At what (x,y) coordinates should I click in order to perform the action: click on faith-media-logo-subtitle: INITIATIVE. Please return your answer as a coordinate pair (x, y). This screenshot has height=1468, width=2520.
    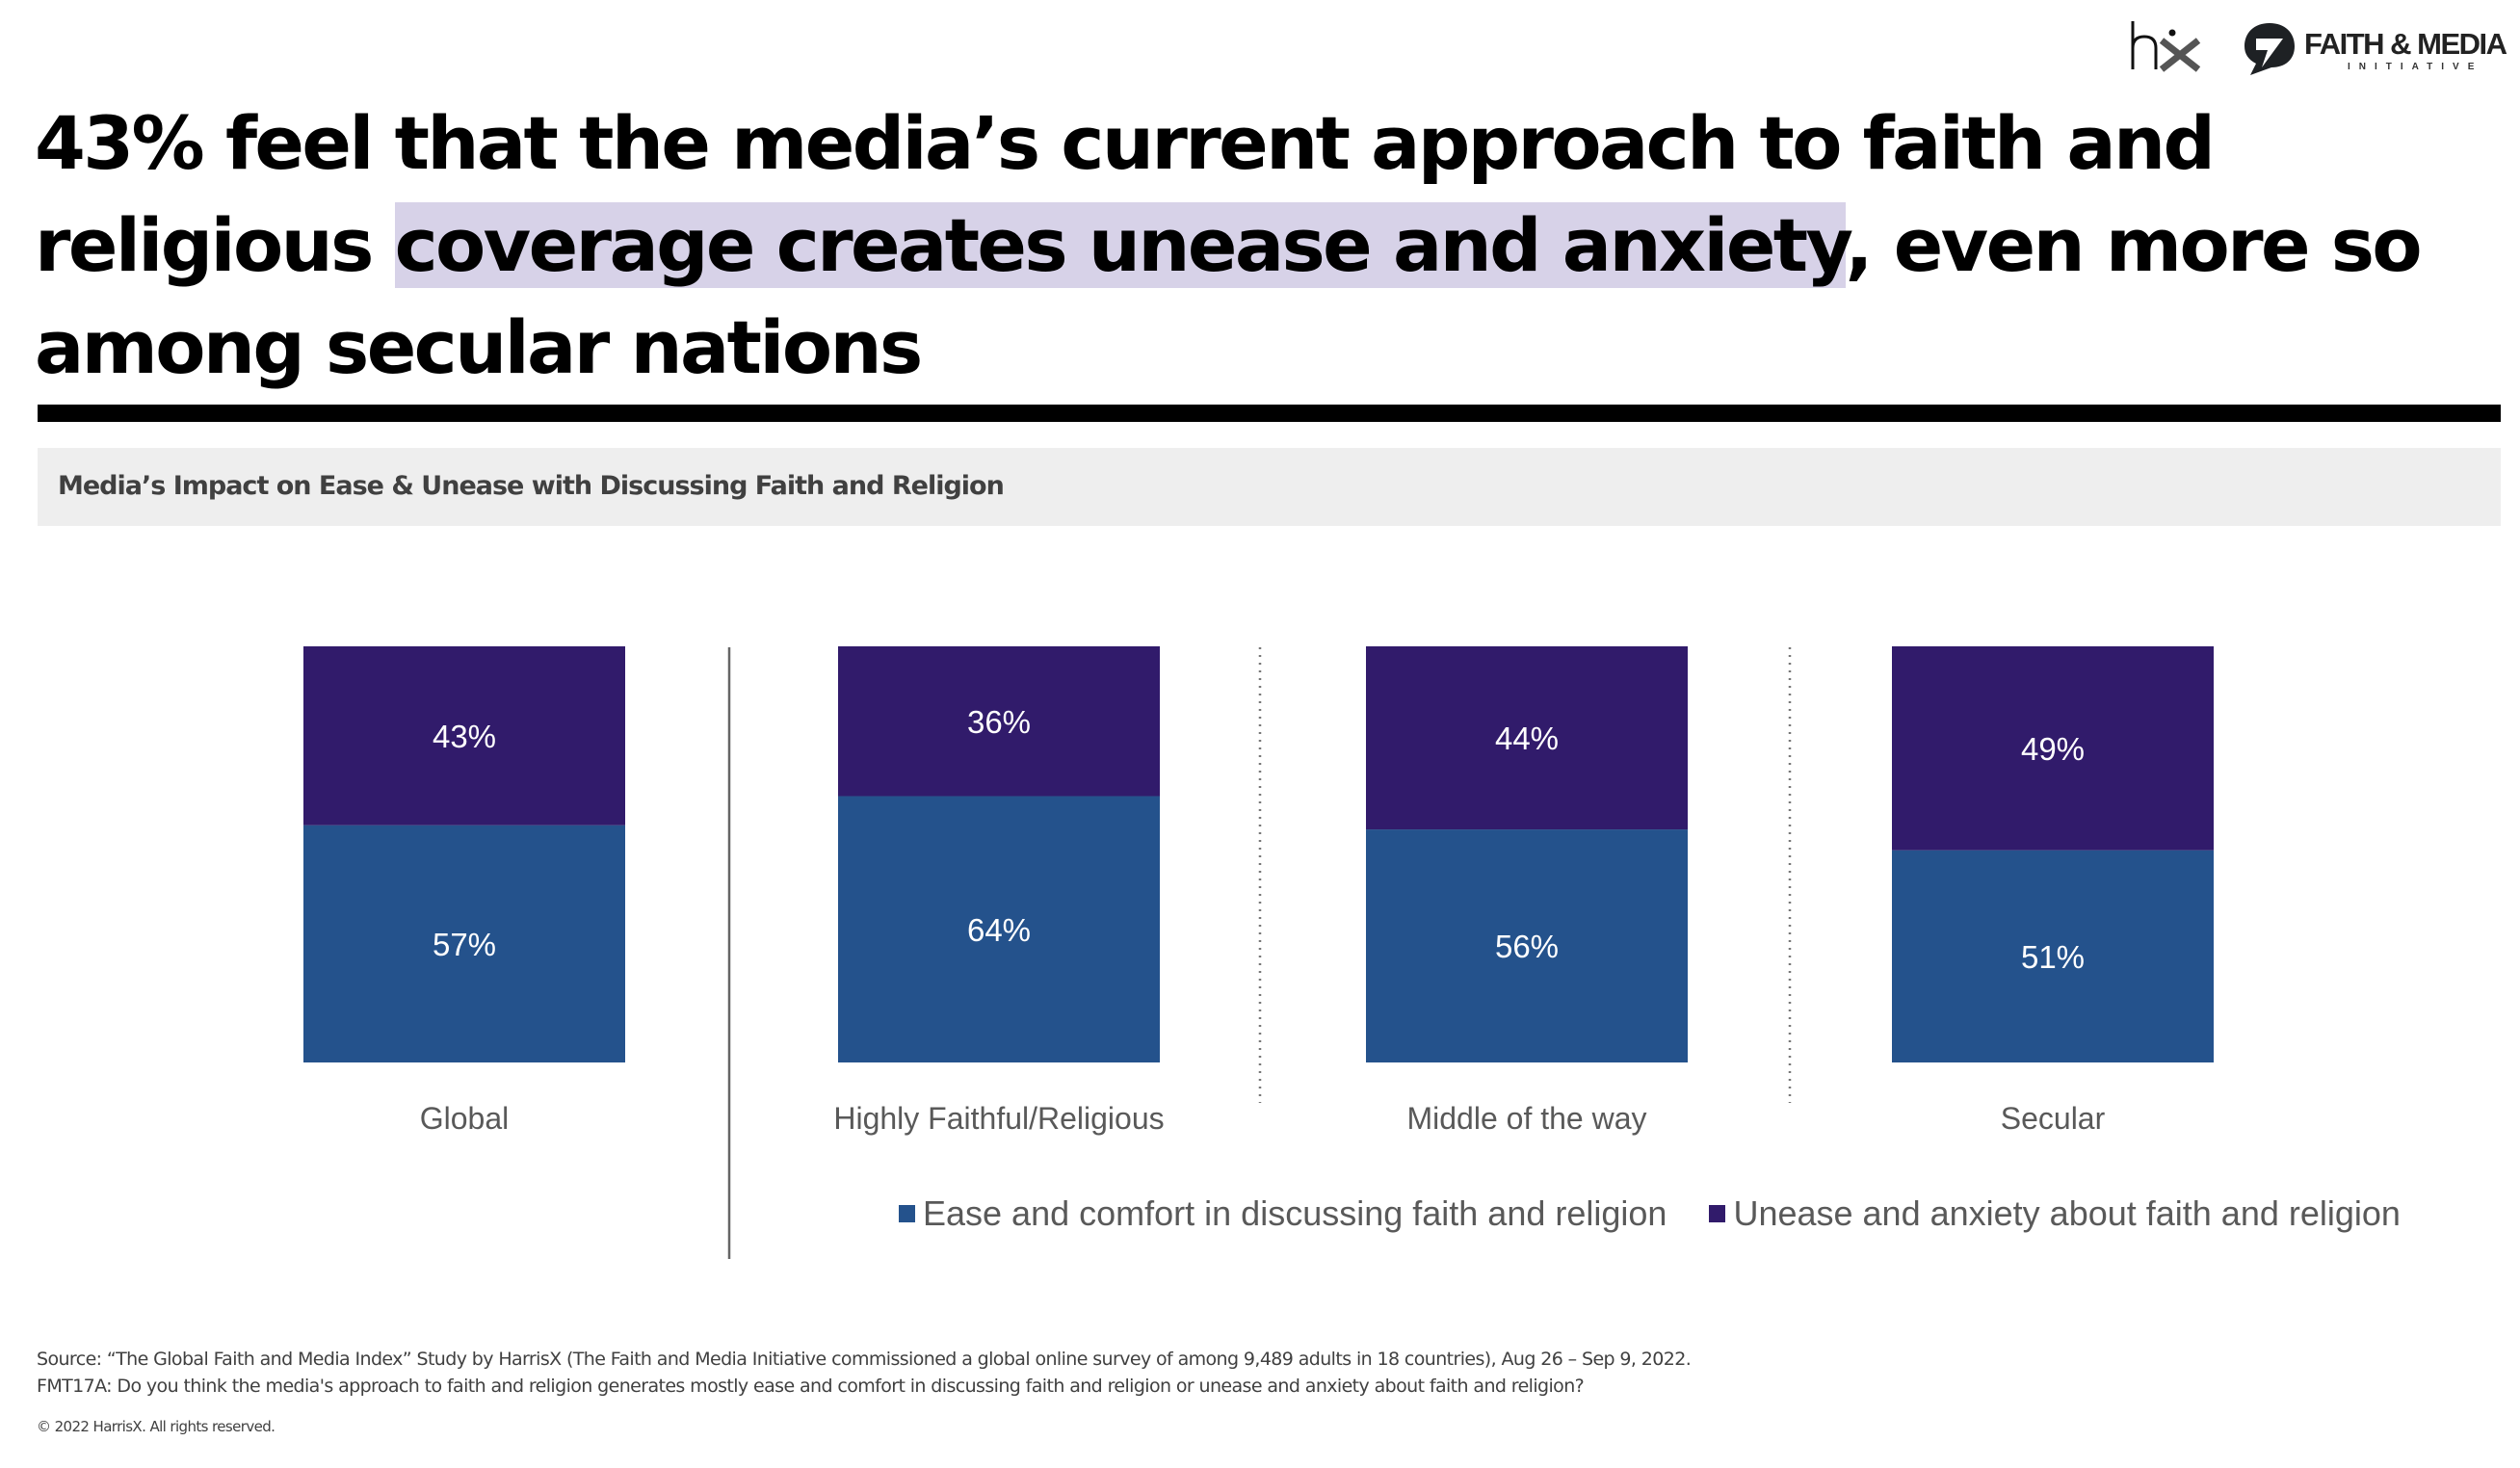
    Looking at the image, I should click on (2415, 67).